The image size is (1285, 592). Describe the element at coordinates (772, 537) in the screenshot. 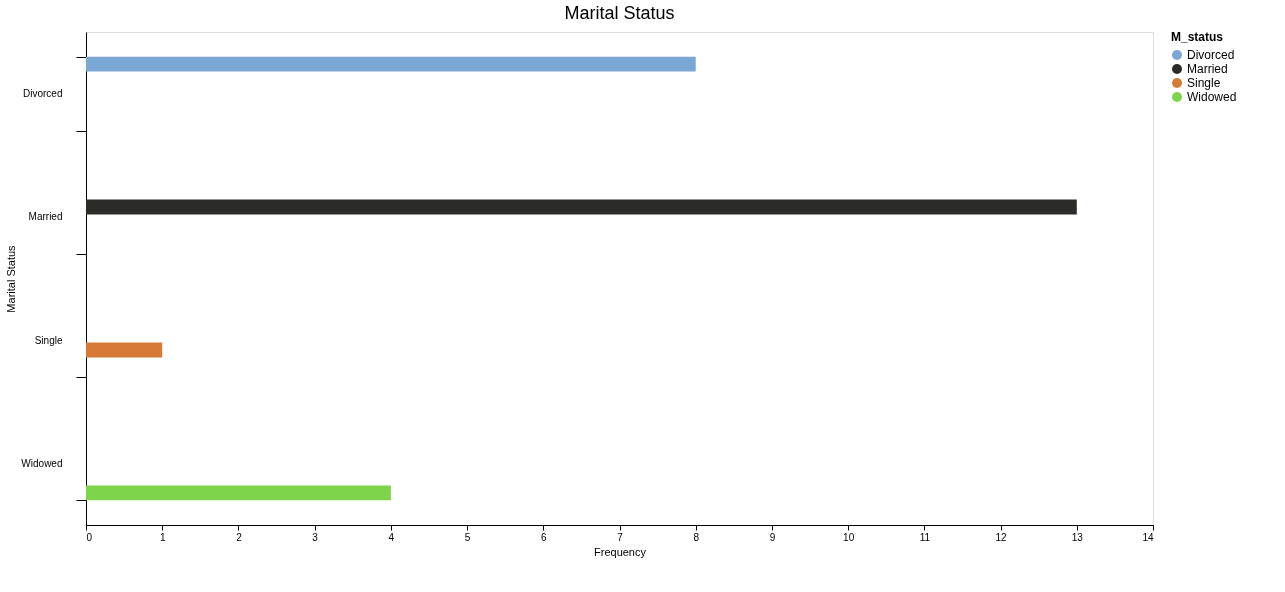

I see `x-tick-label: 9` at that location.